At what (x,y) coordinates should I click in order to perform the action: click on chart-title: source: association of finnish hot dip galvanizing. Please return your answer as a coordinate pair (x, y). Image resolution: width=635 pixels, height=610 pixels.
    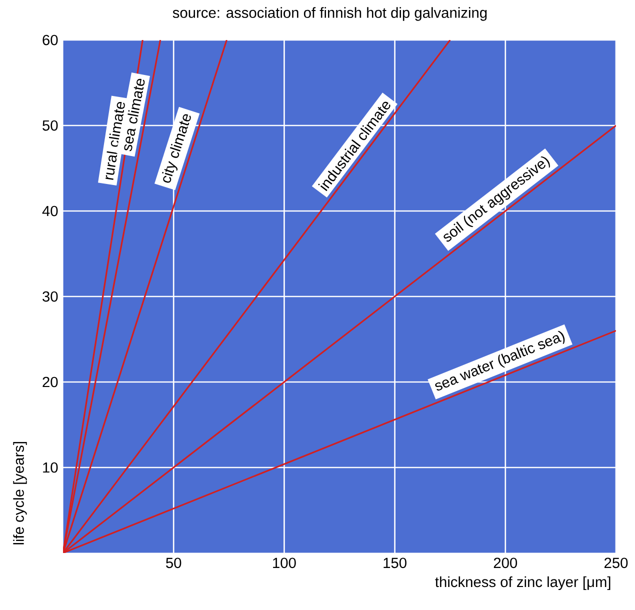
    Looking at the image, I should click on (329, 14).